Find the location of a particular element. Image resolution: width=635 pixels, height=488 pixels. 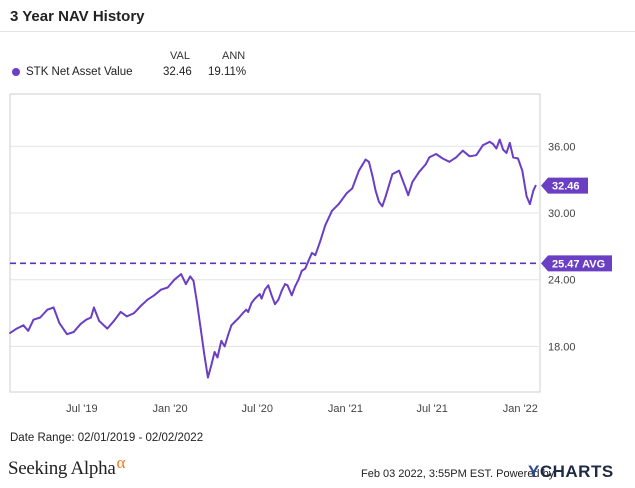

last-value-label: 32.46 is located at coordinates (566, 187).